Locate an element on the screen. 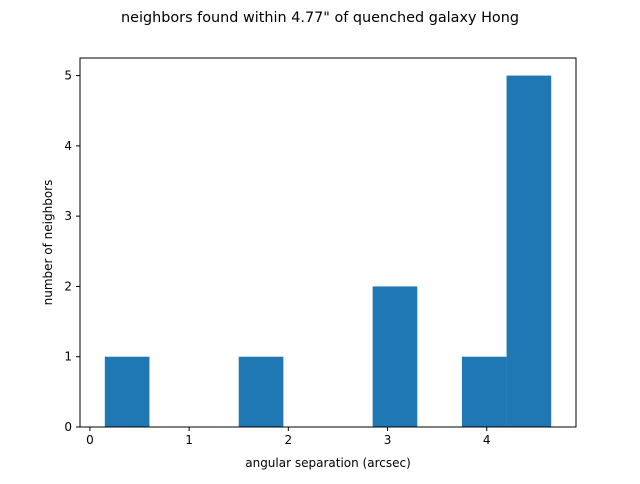  x-axis-ticks: 0 1 2 3 4 is located at coordinates (288, 437).